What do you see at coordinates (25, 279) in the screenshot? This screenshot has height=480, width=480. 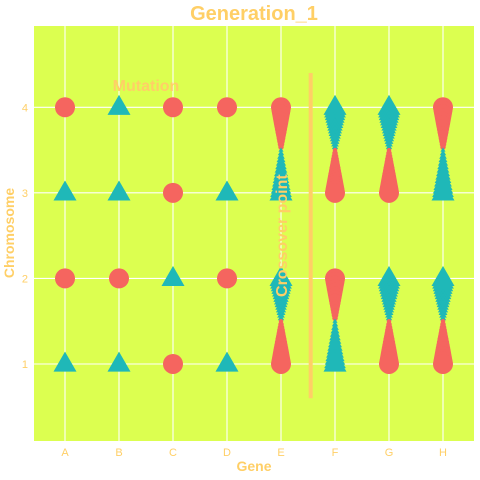 I see `y-tick-label-2: 2` at bounding box center [25, 279].